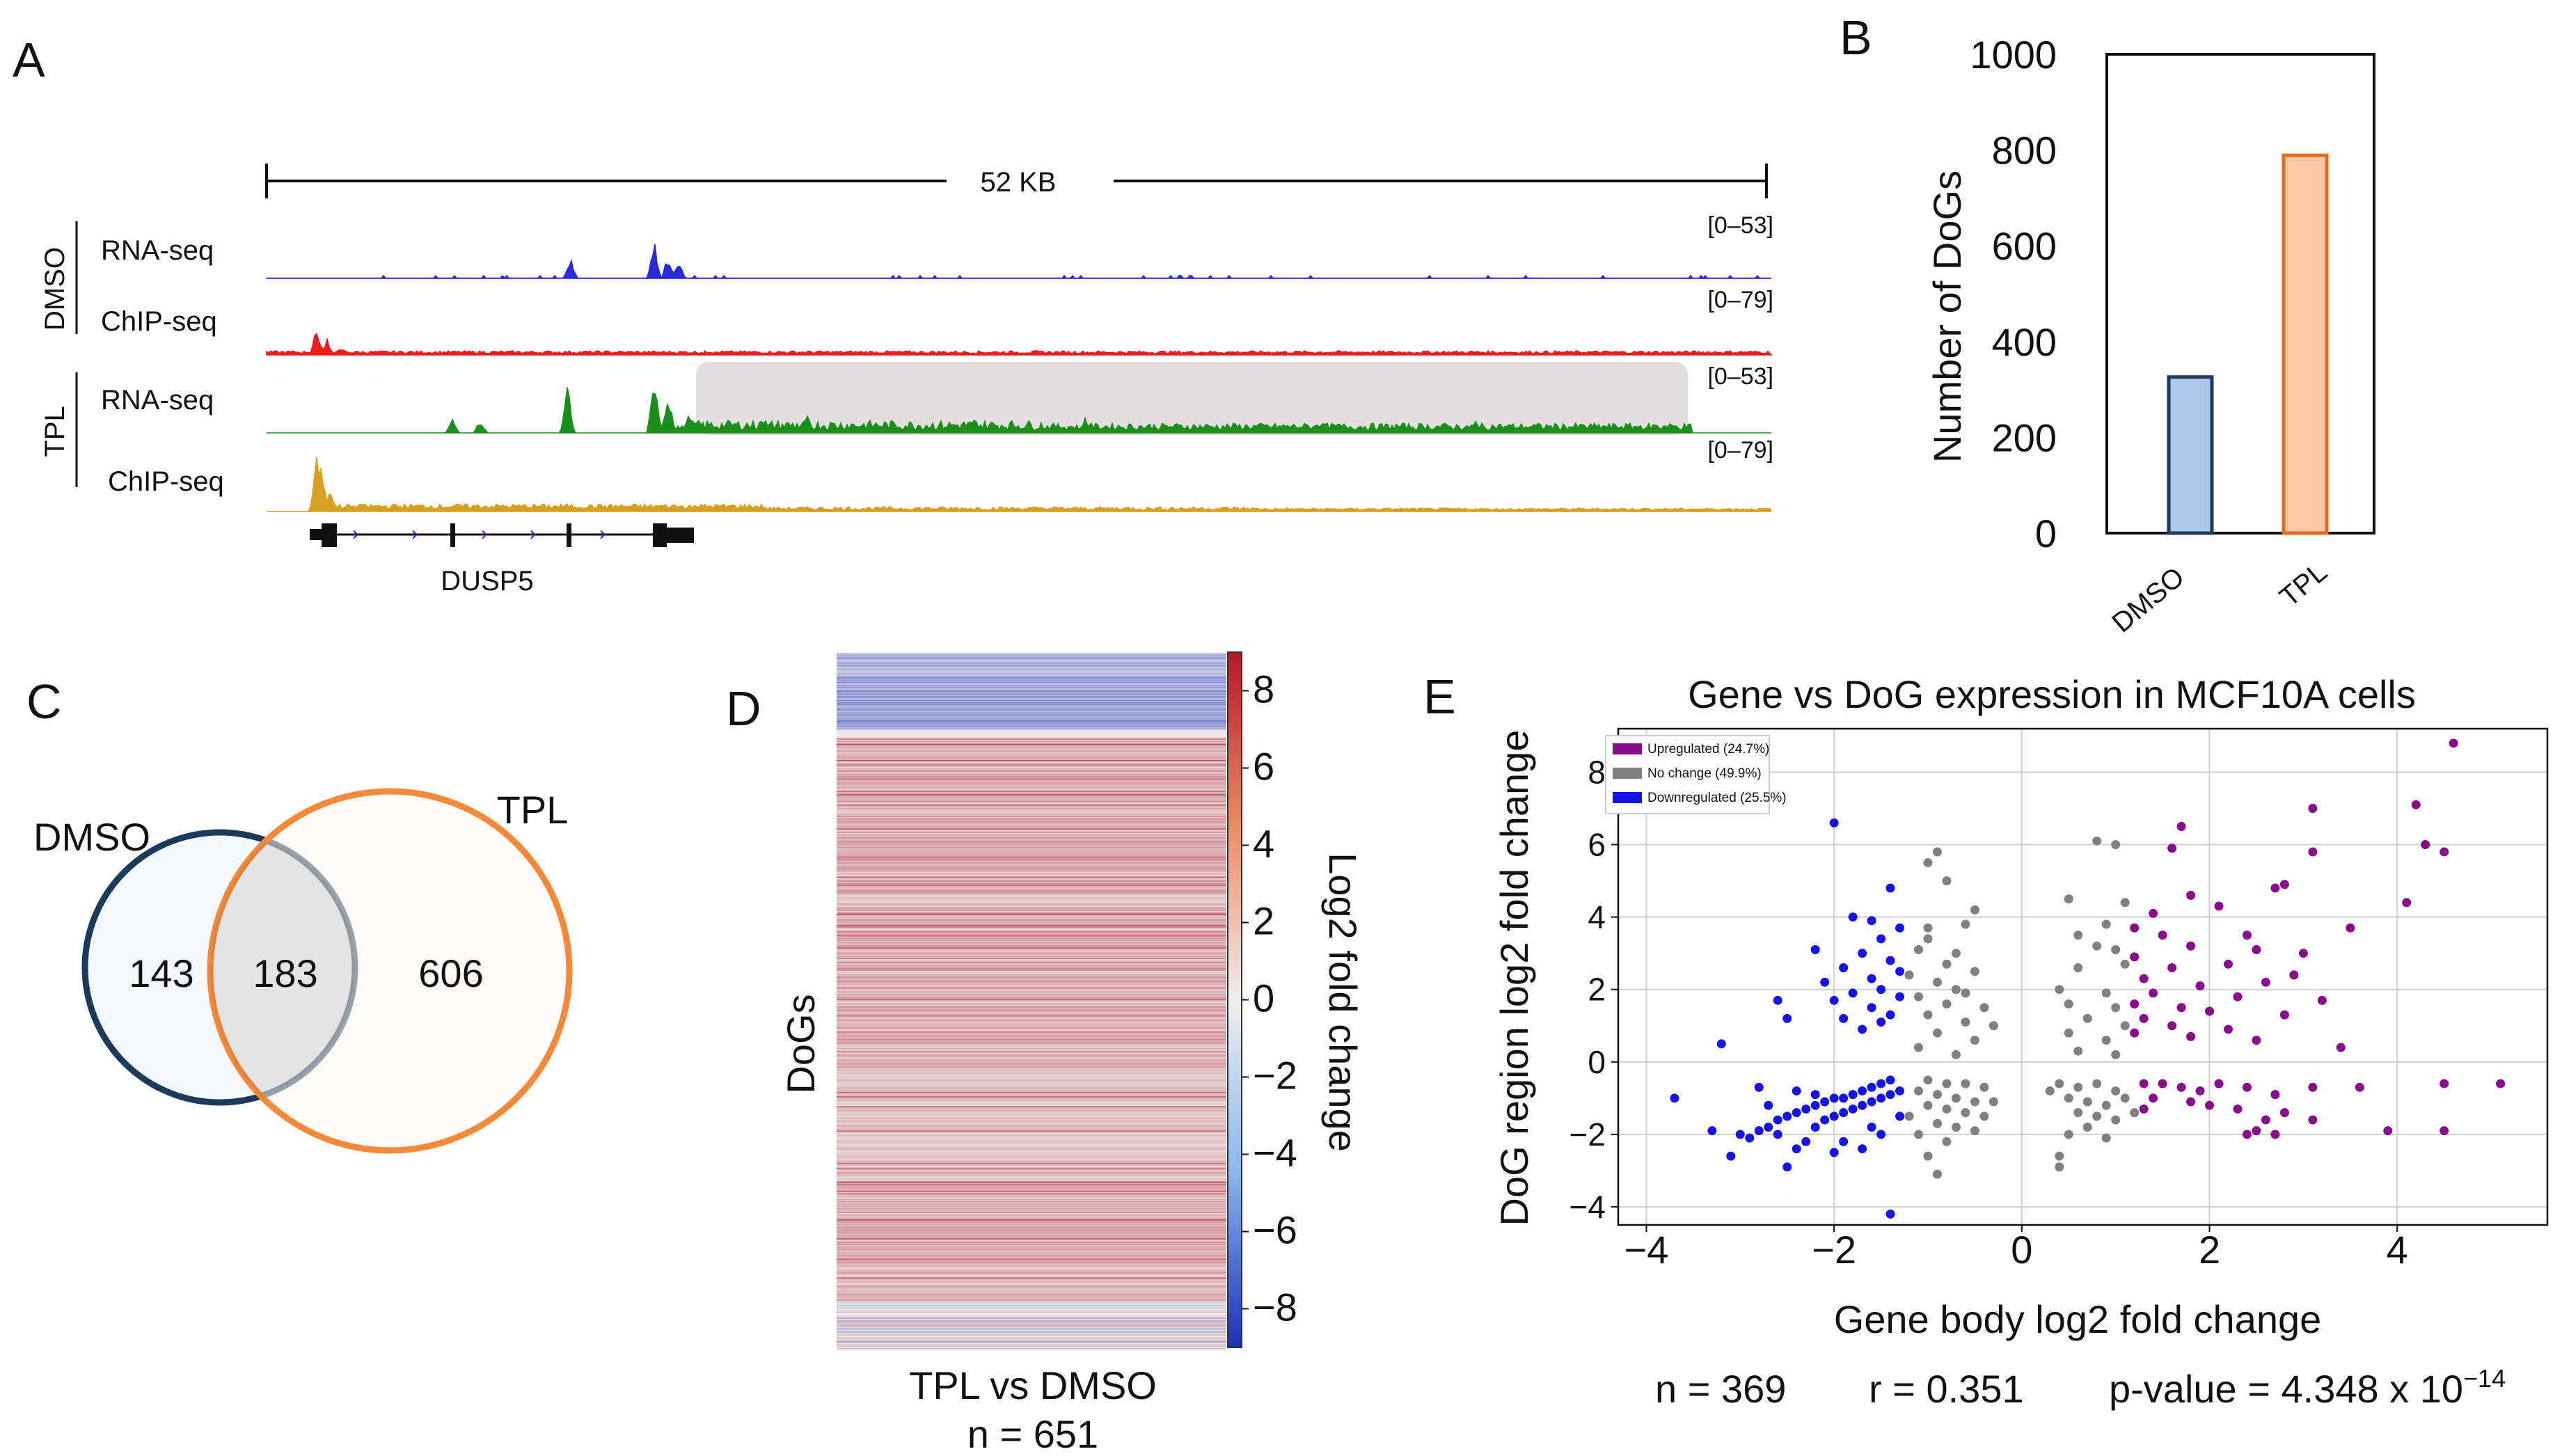  I want to click on panel-d-letter: D, so click(743, 709).